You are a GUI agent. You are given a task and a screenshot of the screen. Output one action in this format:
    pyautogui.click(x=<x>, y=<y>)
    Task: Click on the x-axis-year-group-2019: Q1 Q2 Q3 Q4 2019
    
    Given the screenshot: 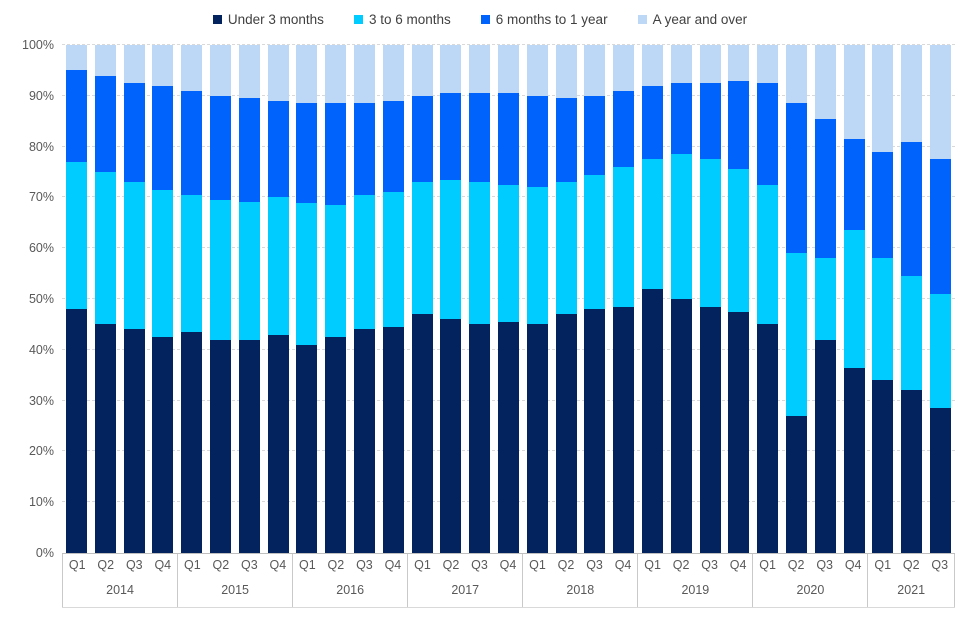 What is the action you would take?
    pyautogui.click(x=694, y=580)
    